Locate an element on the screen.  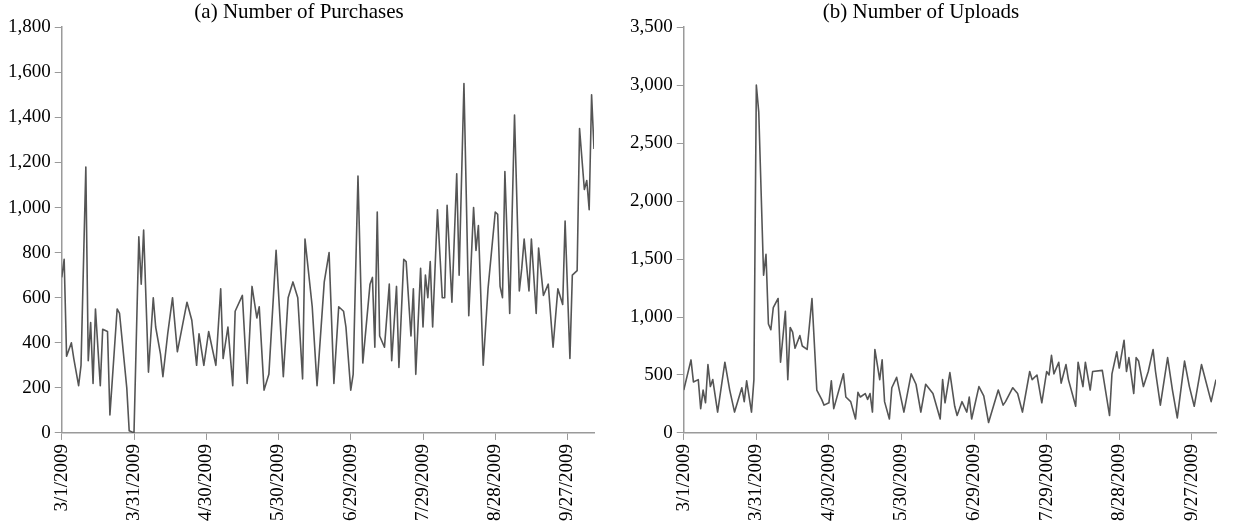
chart-title: (a) Number of Purchases is located at coordinates (299, 12).